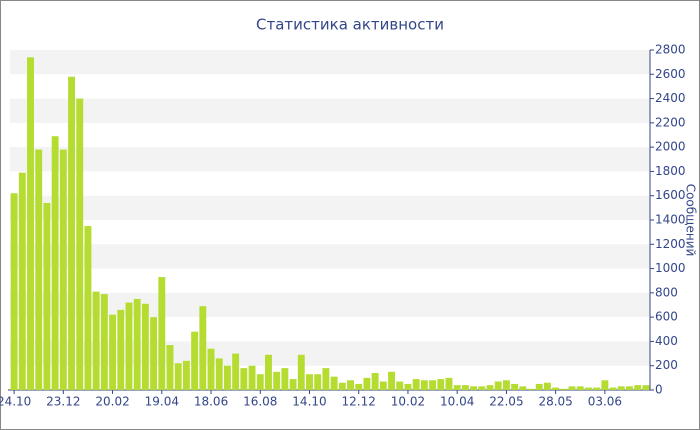 Image resolution: width=700 pixels, height=430 pixels. I want to click on y-tick-label: 200, so click(666, 365).